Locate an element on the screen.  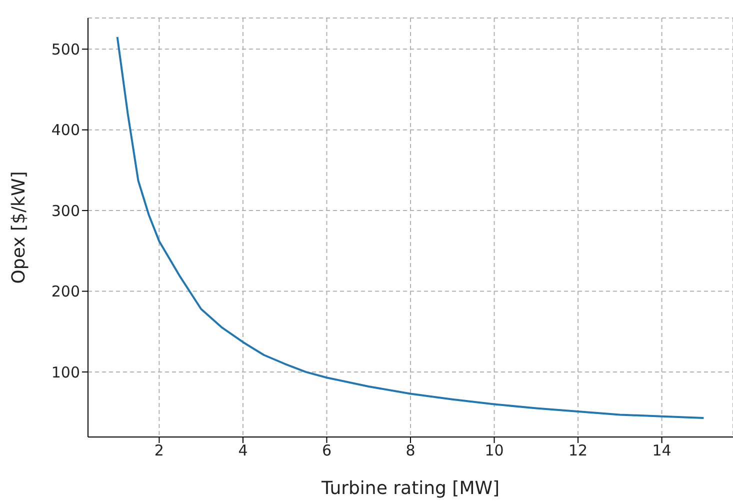
x-tick-label: 14 is located at coordinates (662, 451).